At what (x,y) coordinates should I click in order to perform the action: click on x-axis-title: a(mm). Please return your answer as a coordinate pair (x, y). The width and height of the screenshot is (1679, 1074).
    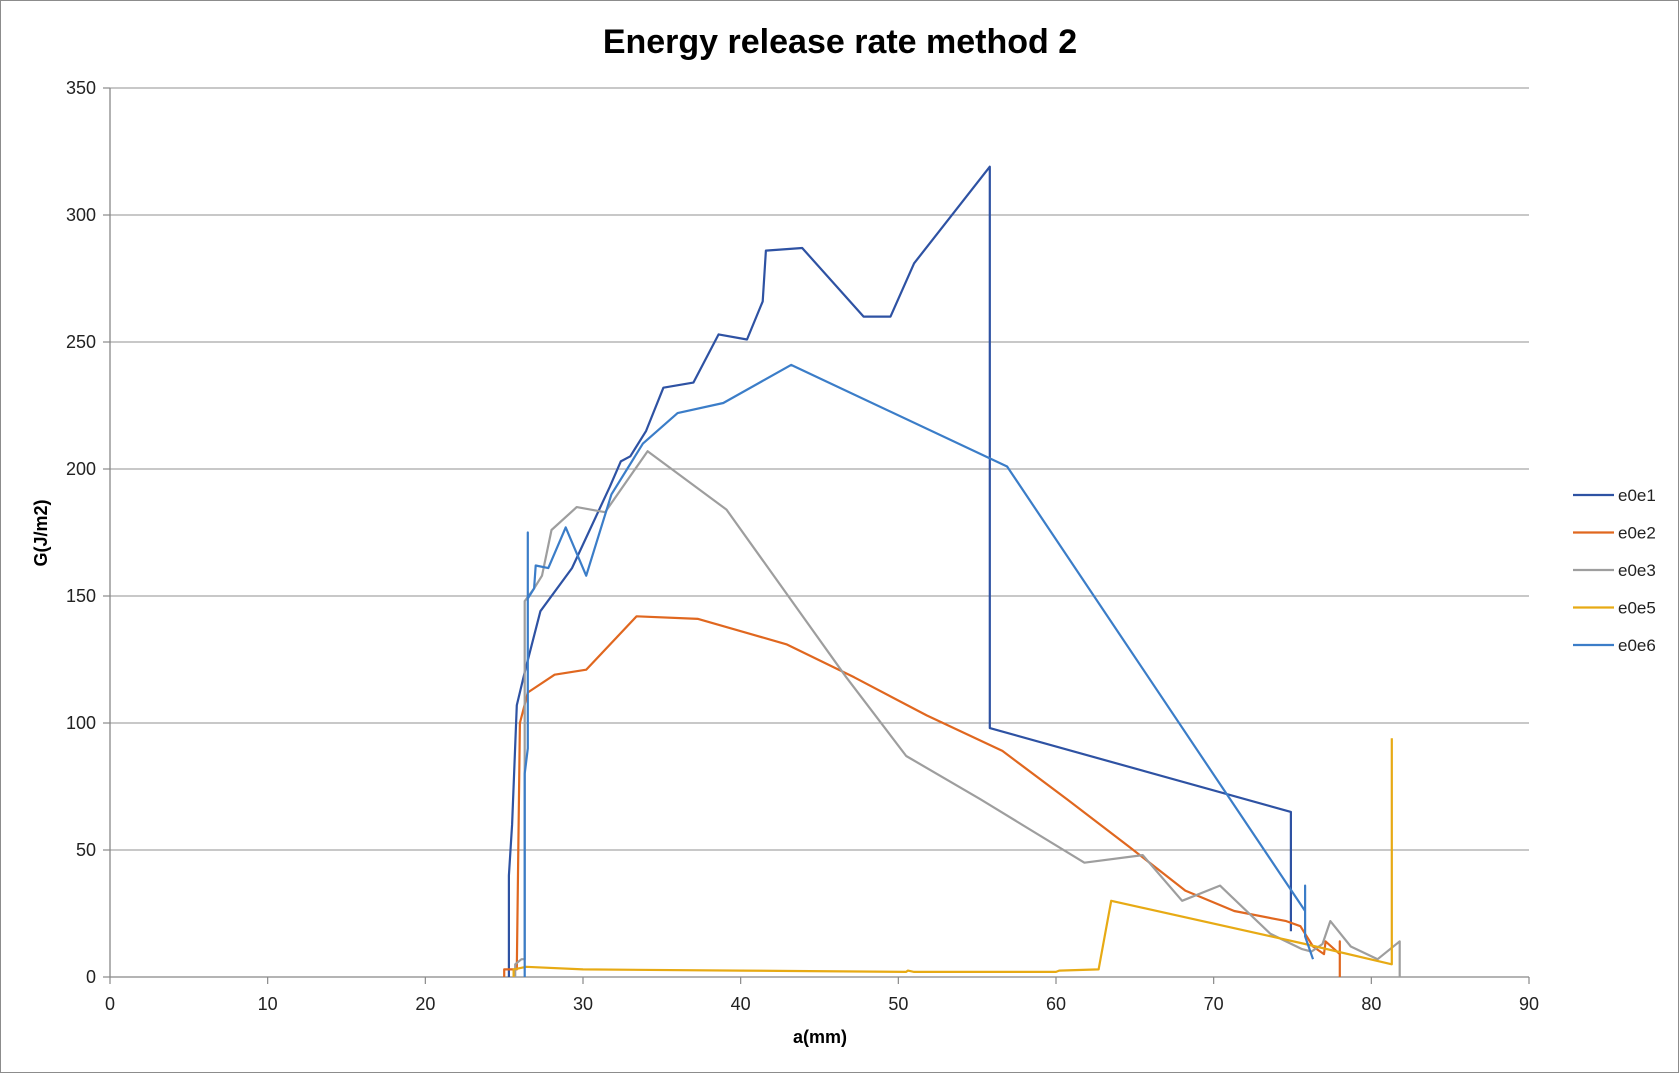
    Looking at the image, I should click on (820, 1037).